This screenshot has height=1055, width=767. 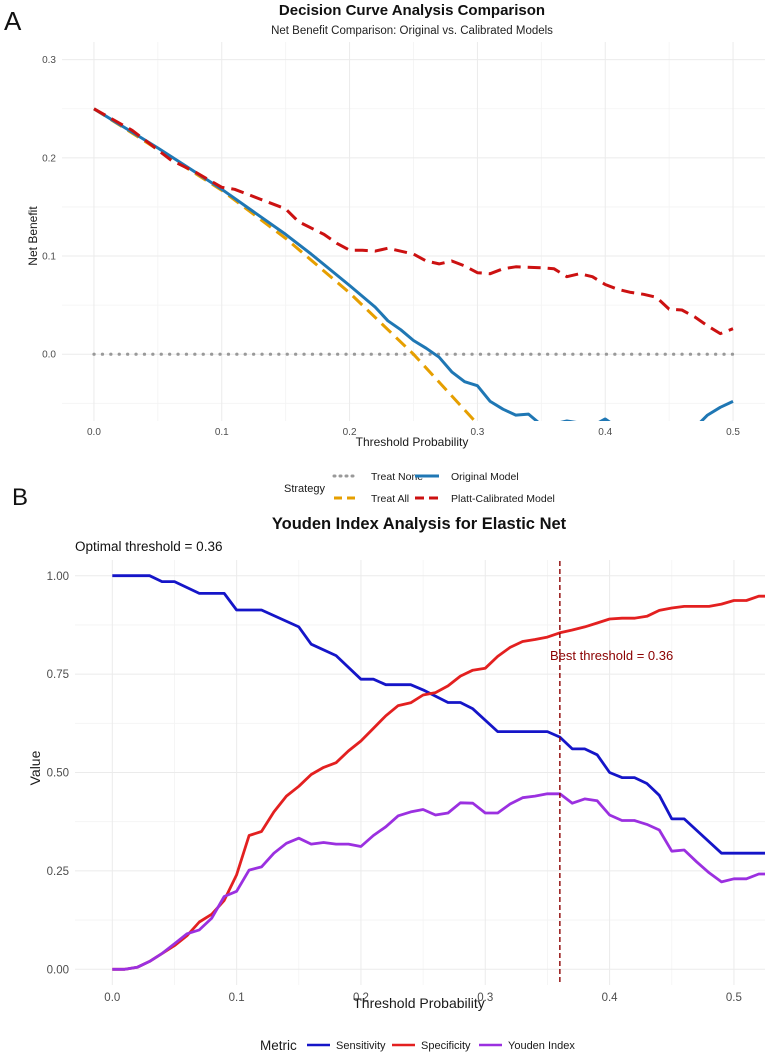 I want to click on y-tick-label: 0.3, so click(x=49, y=60).